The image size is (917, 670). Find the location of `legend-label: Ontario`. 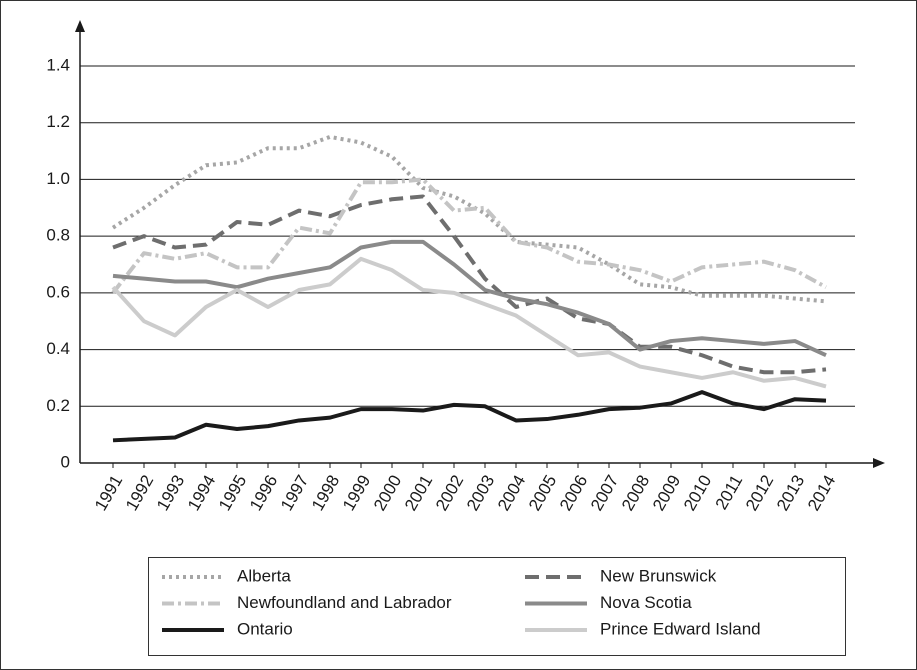

legend-label: Ontario is located at coordinates (265, 628).